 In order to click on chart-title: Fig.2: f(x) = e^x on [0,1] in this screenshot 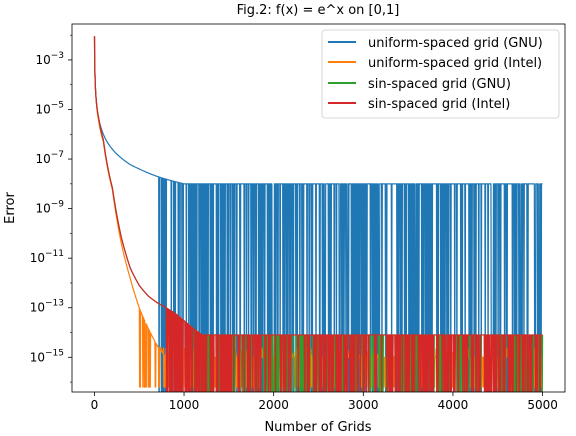, I will do `click(318, 10)`.